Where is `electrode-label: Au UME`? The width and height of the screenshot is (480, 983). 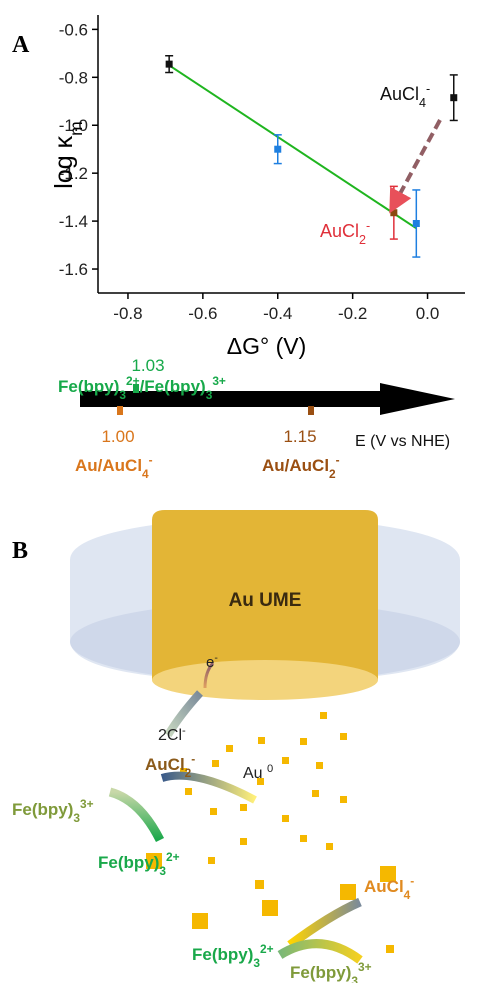 electrode-label: Au UME is located at coordinates (265, 600).